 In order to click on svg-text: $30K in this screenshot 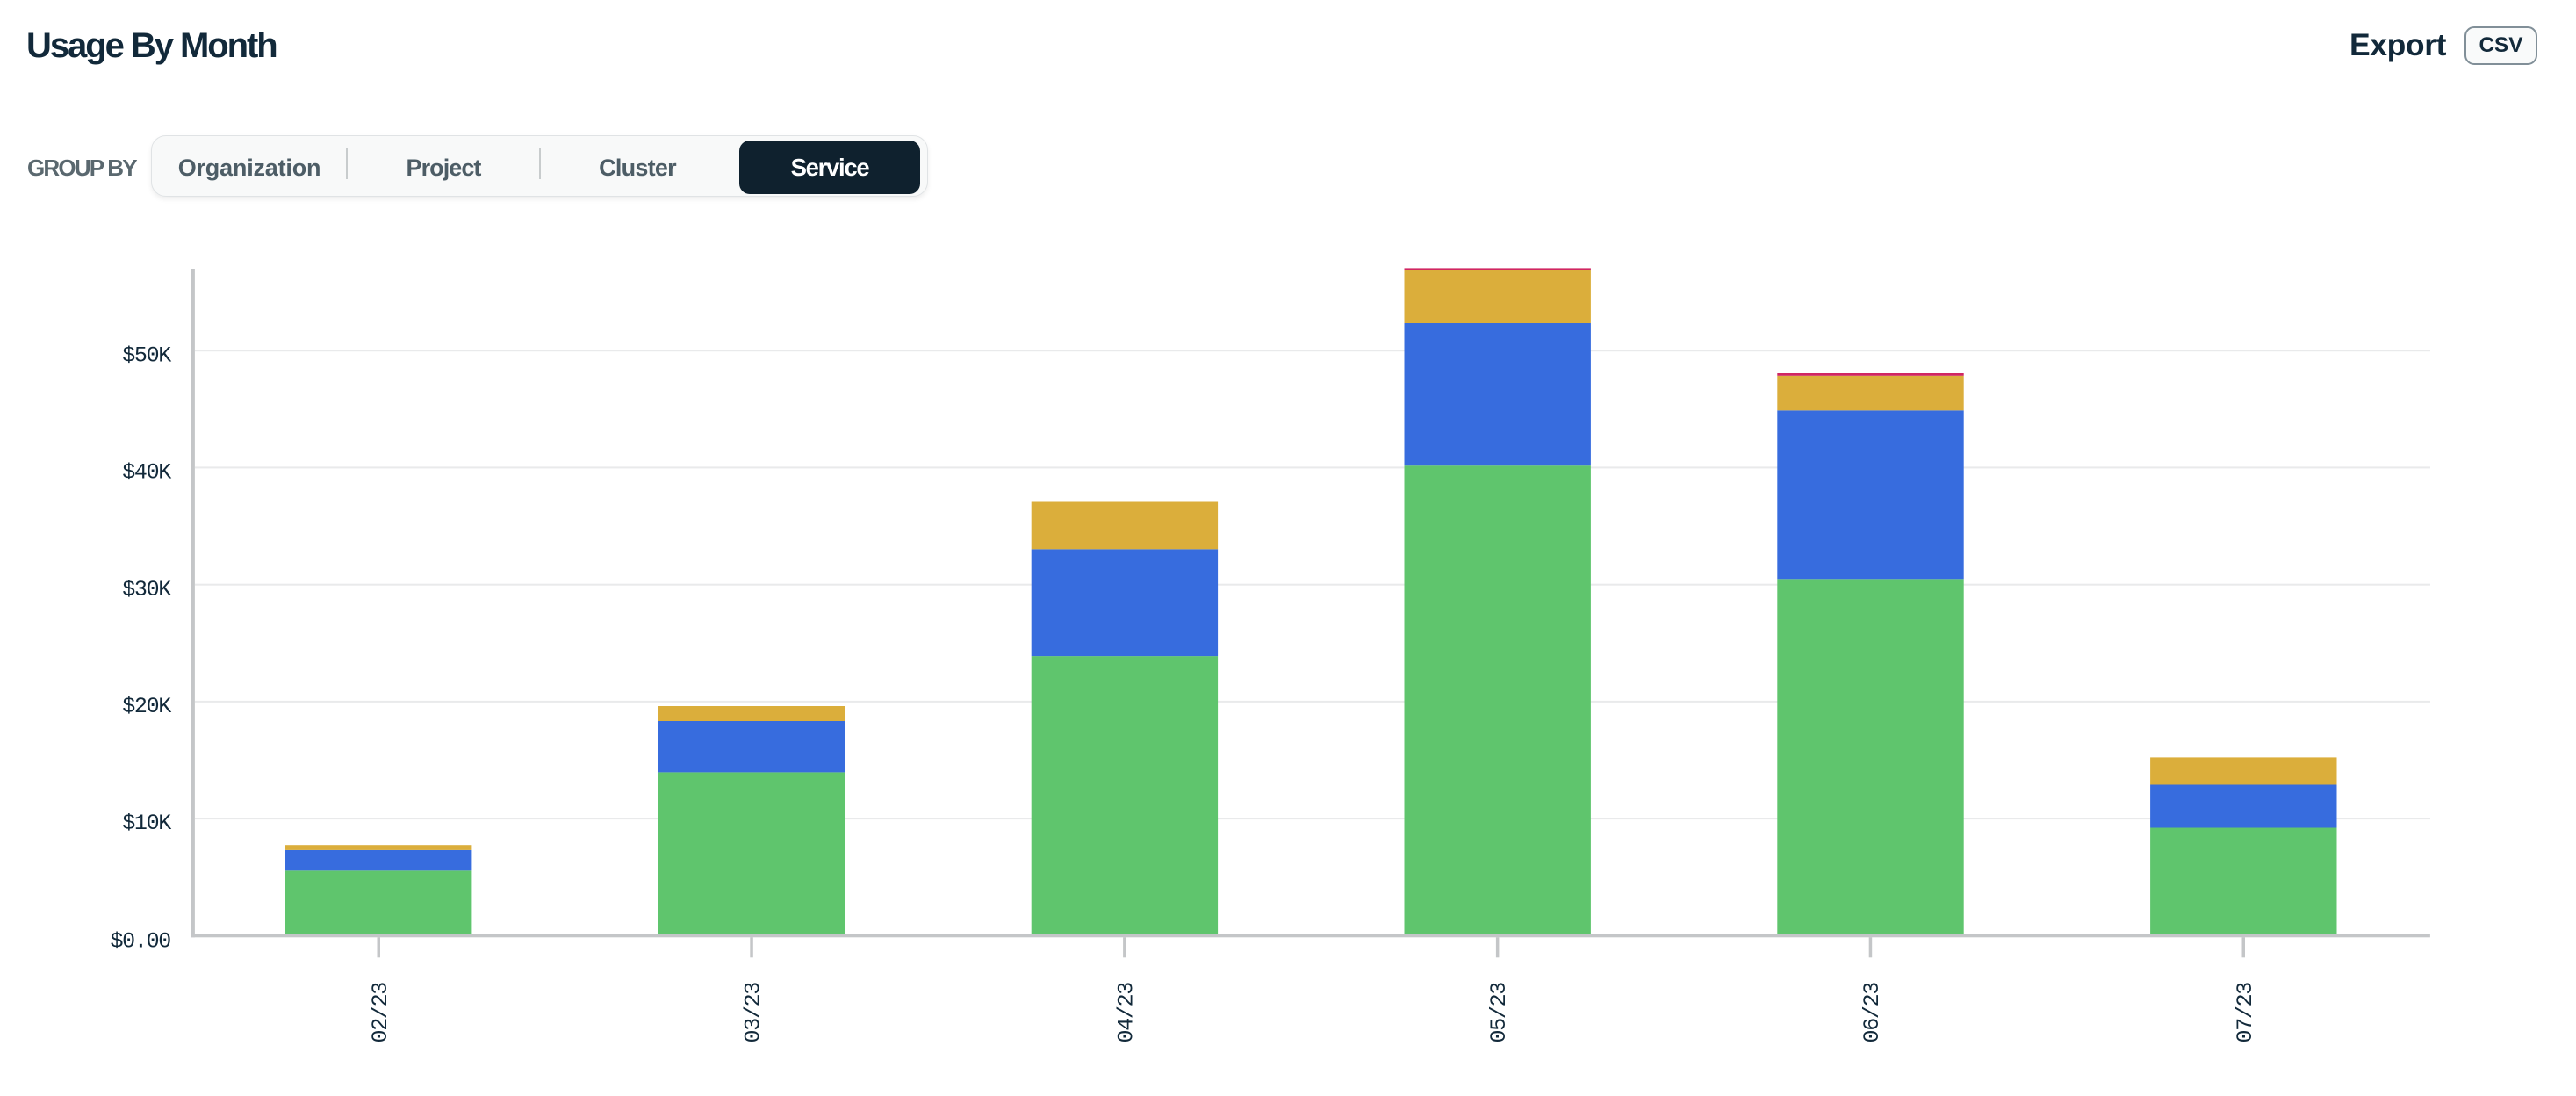, I will do `click(146, 589)`.